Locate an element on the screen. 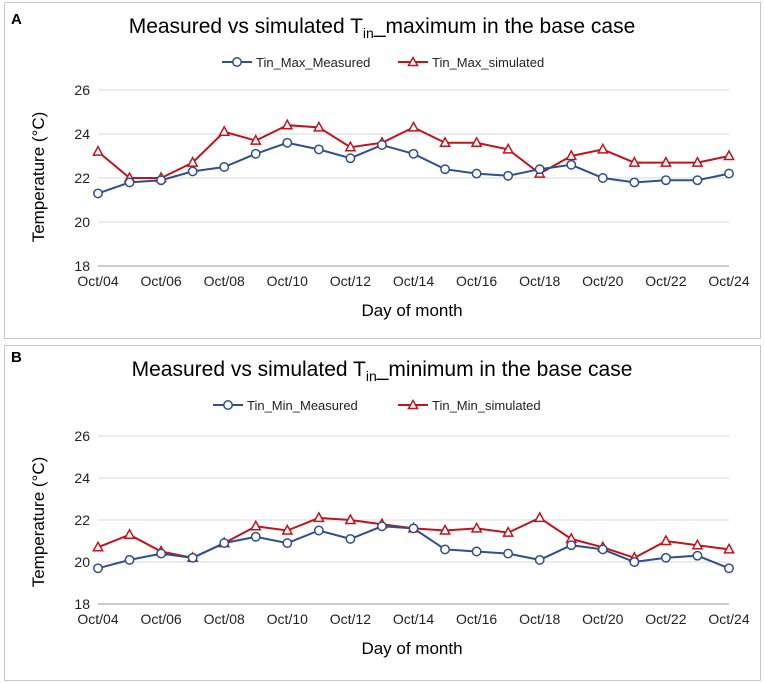 This screenshot has width=765, height=683. y-tick-label: 26 is located at coordinates (82, 436).